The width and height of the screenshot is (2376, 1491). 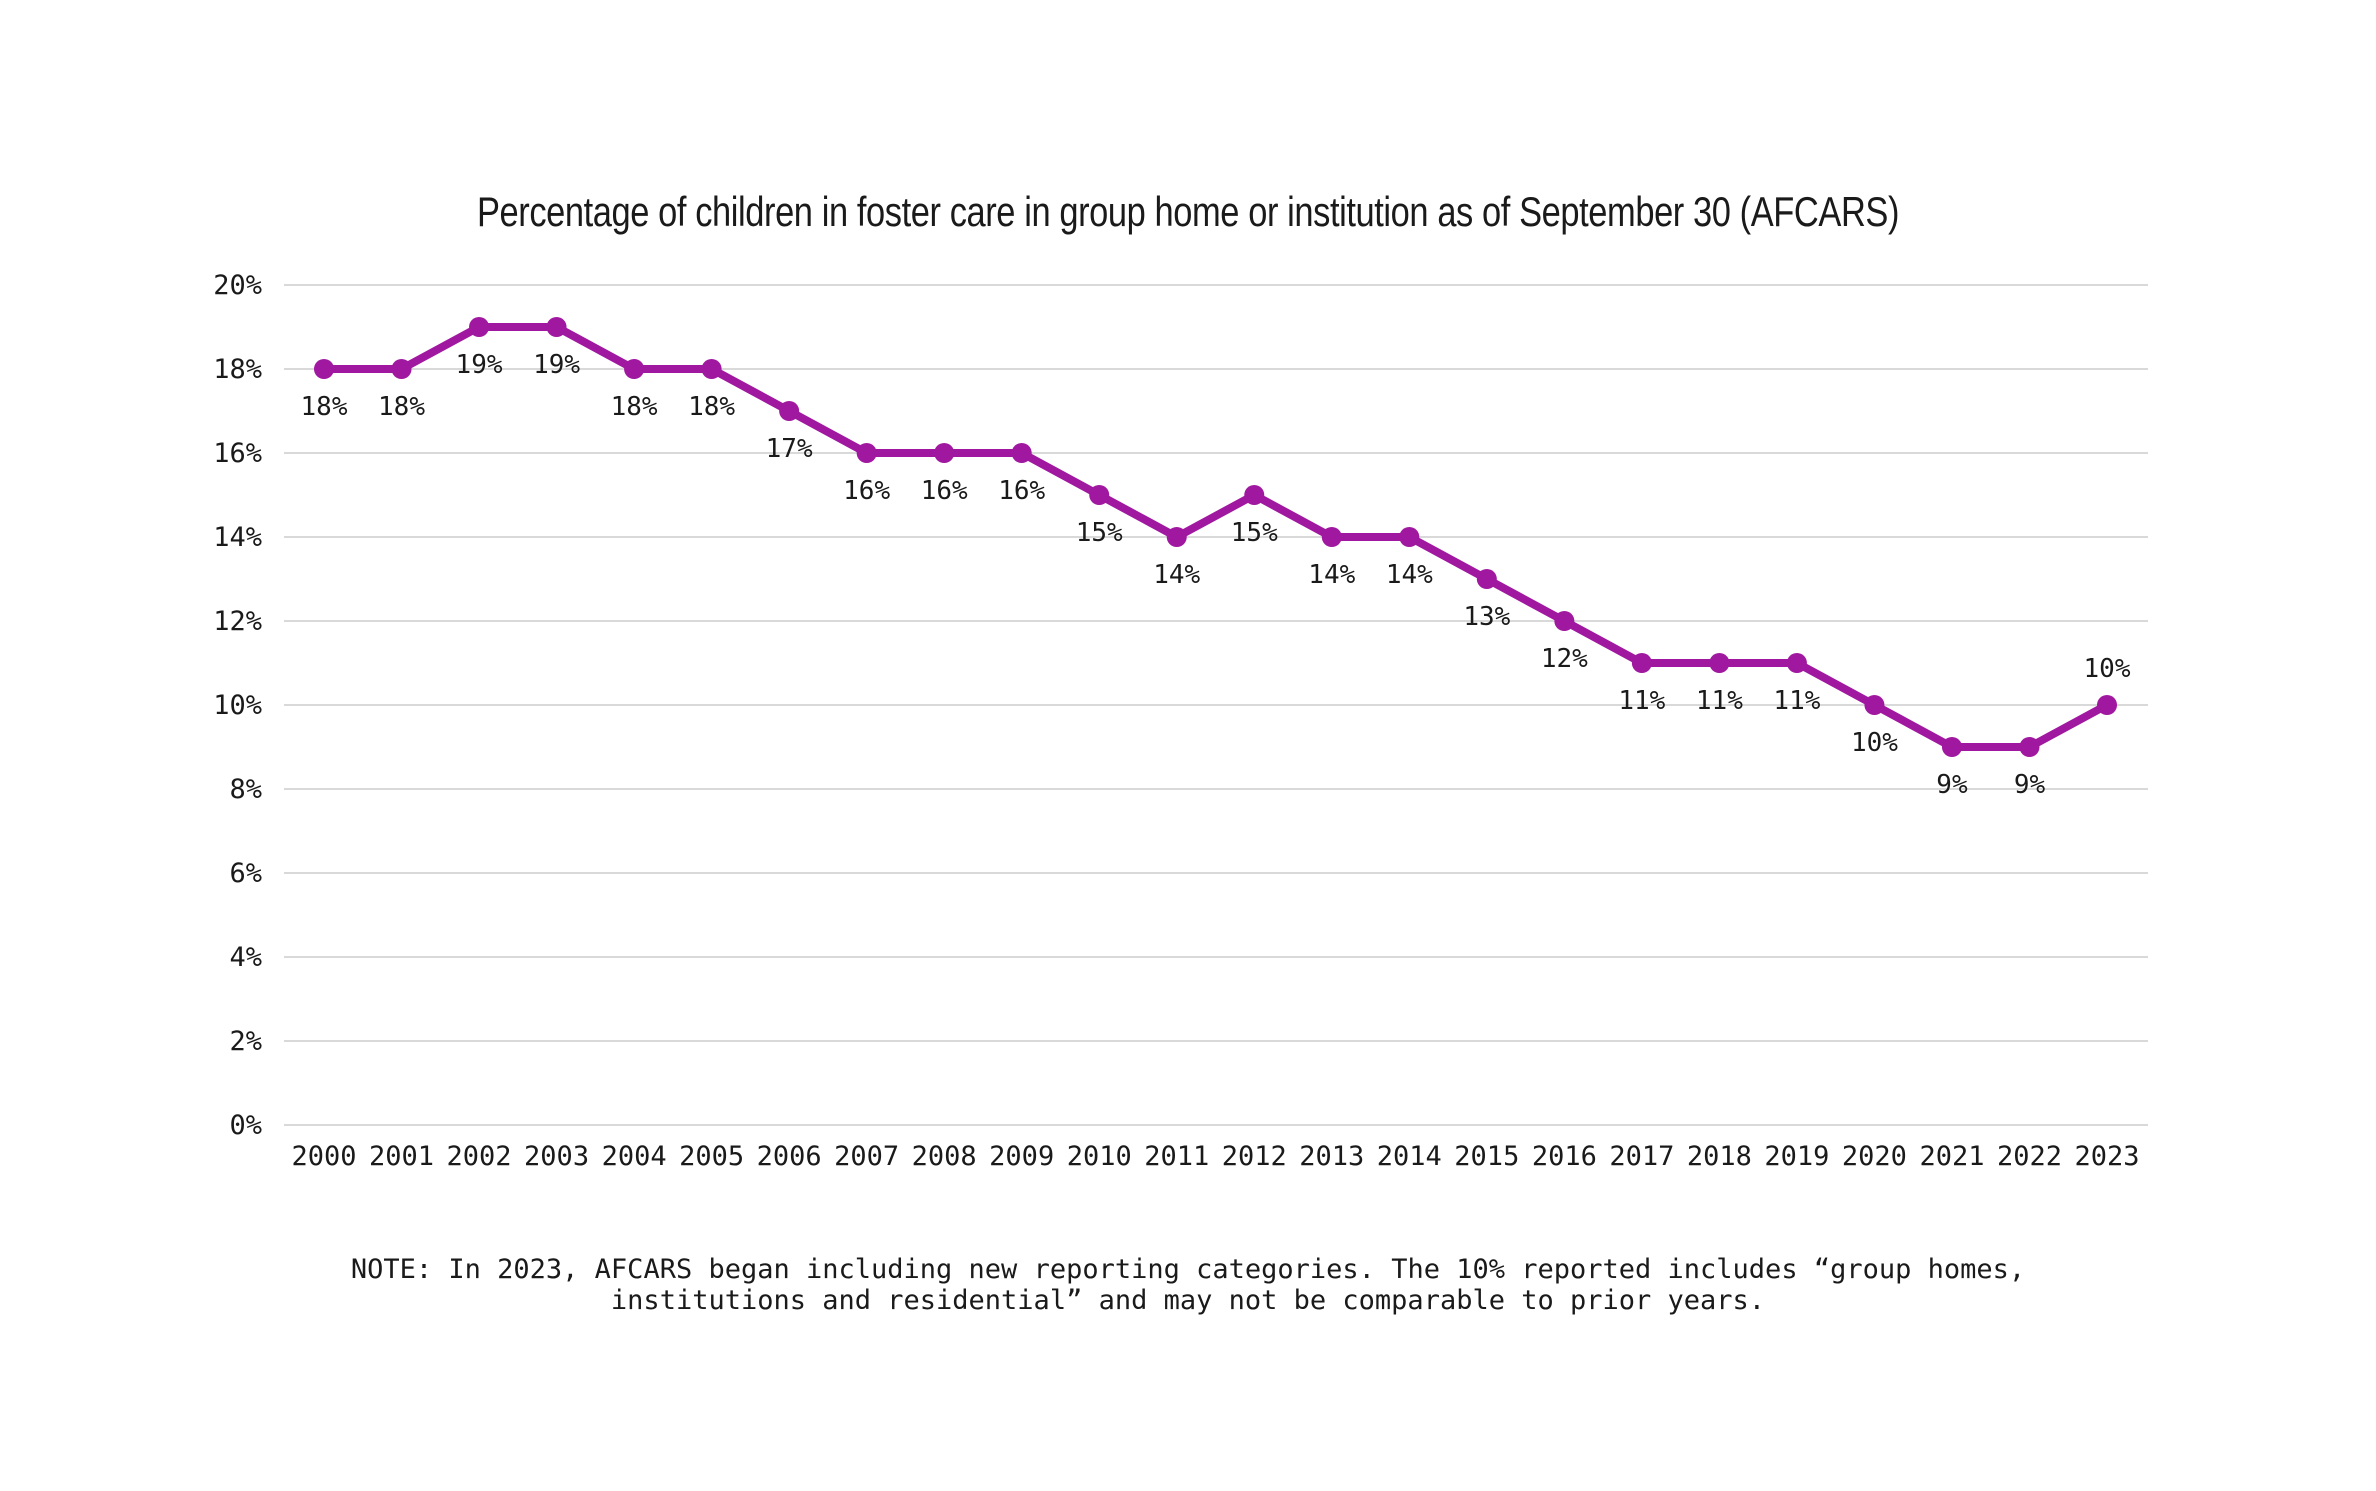 I want to click on data-label: 17%, so click(x=789, y=449).